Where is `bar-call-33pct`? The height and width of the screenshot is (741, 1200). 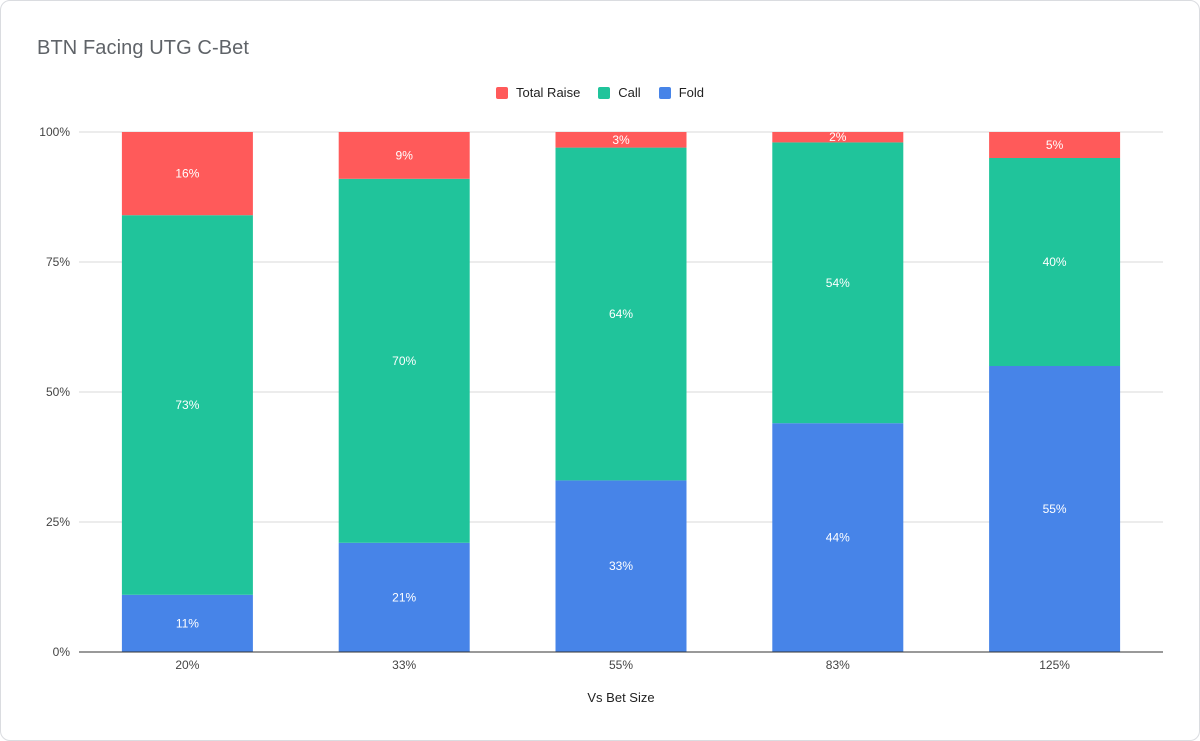
bar-call-33pct is located at coordinates (404, 360).